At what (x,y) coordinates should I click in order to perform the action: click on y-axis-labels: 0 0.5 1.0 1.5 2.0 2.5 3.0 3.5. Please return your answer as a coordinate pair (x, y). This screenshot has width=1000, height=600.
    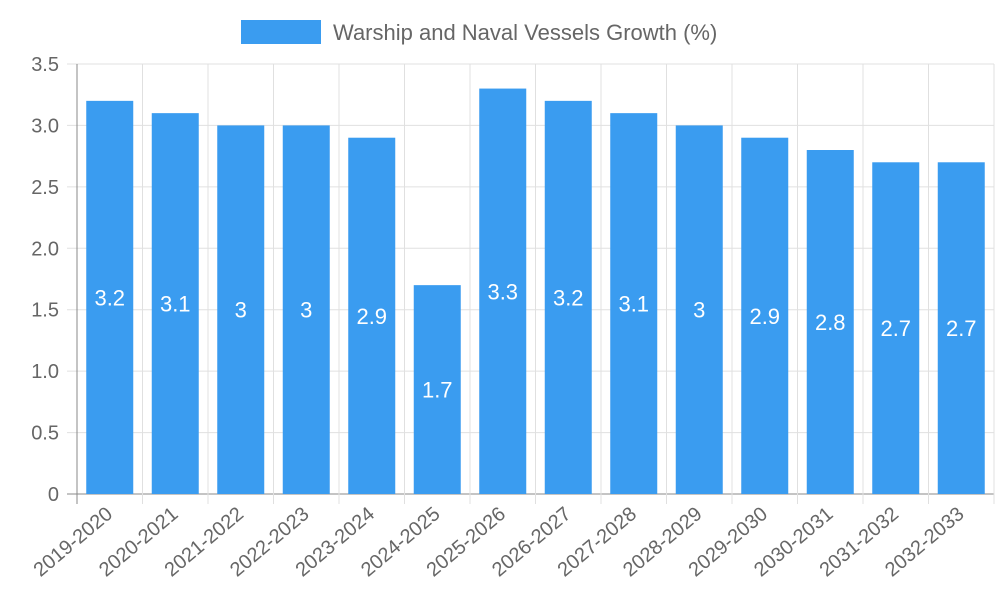
    Looking at the image, I should click on (45, 280).